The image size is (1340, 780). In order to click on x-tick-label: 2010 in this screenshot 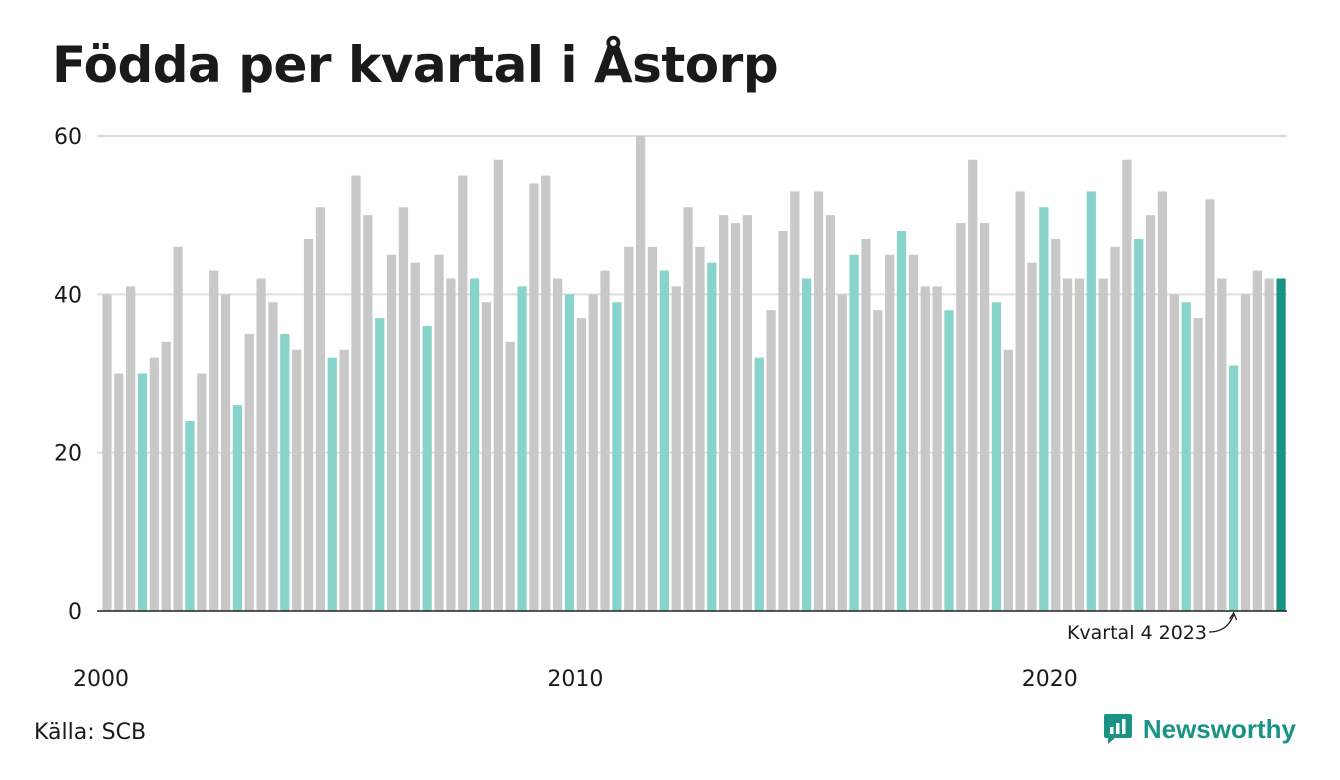, I will do `click(575, 679)`.